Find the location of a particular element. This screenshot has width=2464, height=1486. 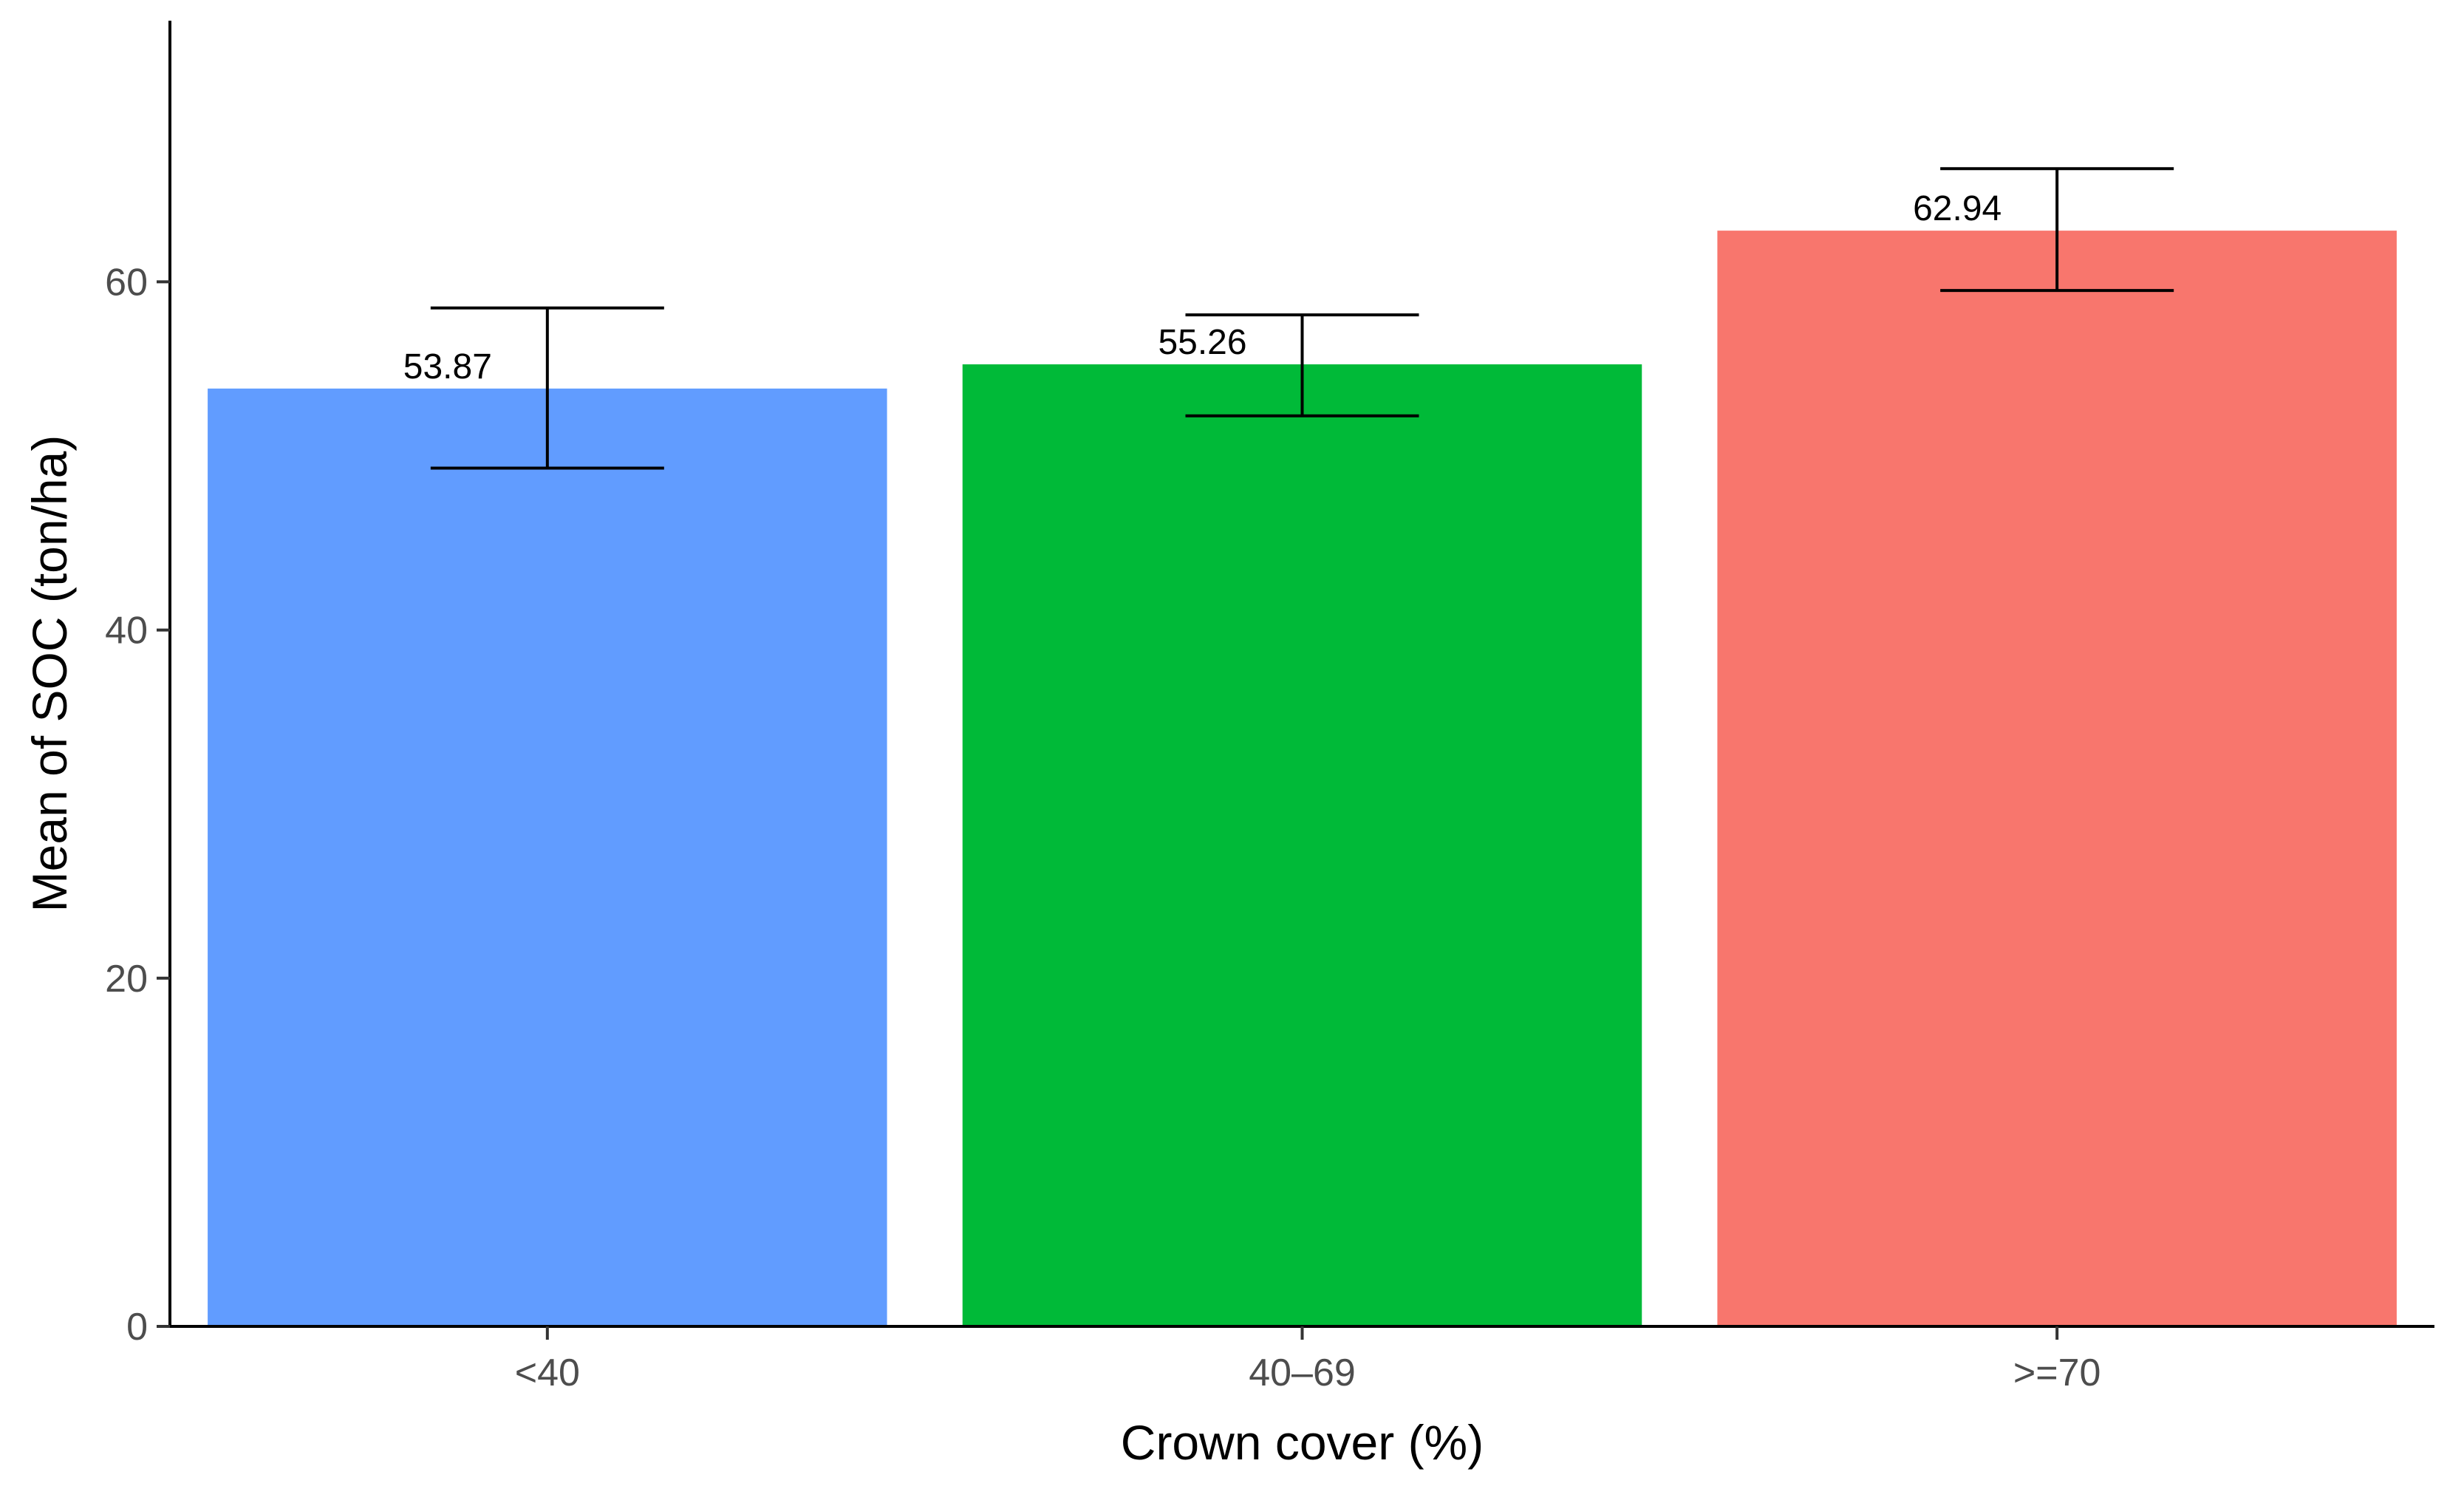

x-ticks-layer: <40 40–69 >=70 is located at coordinates (1308, 1360).